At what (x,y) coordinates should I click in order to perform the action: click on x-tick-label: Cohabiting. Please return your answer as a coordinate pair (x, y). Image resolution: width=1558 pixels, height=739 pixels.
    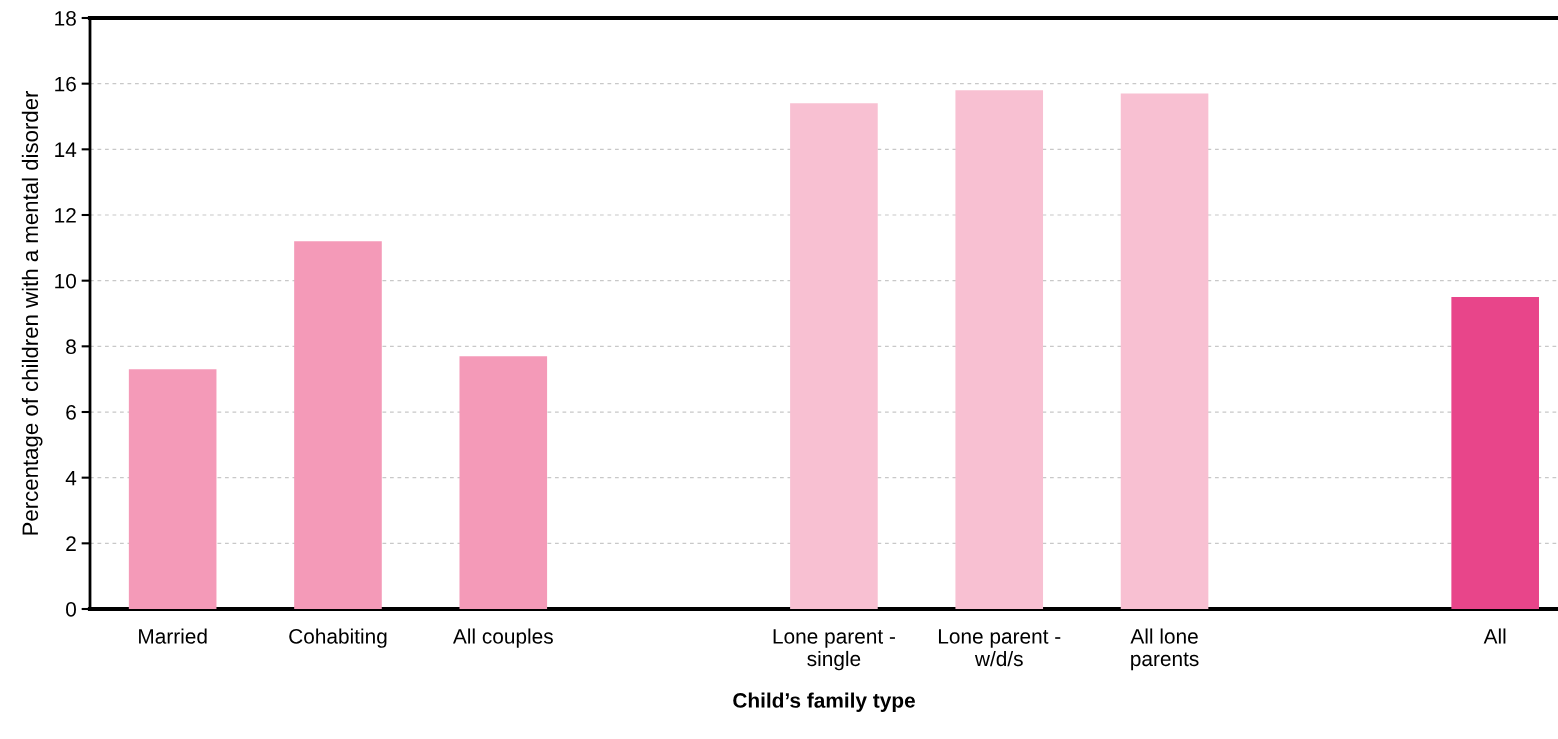
    Looking at the image, I should click on (338, 638).